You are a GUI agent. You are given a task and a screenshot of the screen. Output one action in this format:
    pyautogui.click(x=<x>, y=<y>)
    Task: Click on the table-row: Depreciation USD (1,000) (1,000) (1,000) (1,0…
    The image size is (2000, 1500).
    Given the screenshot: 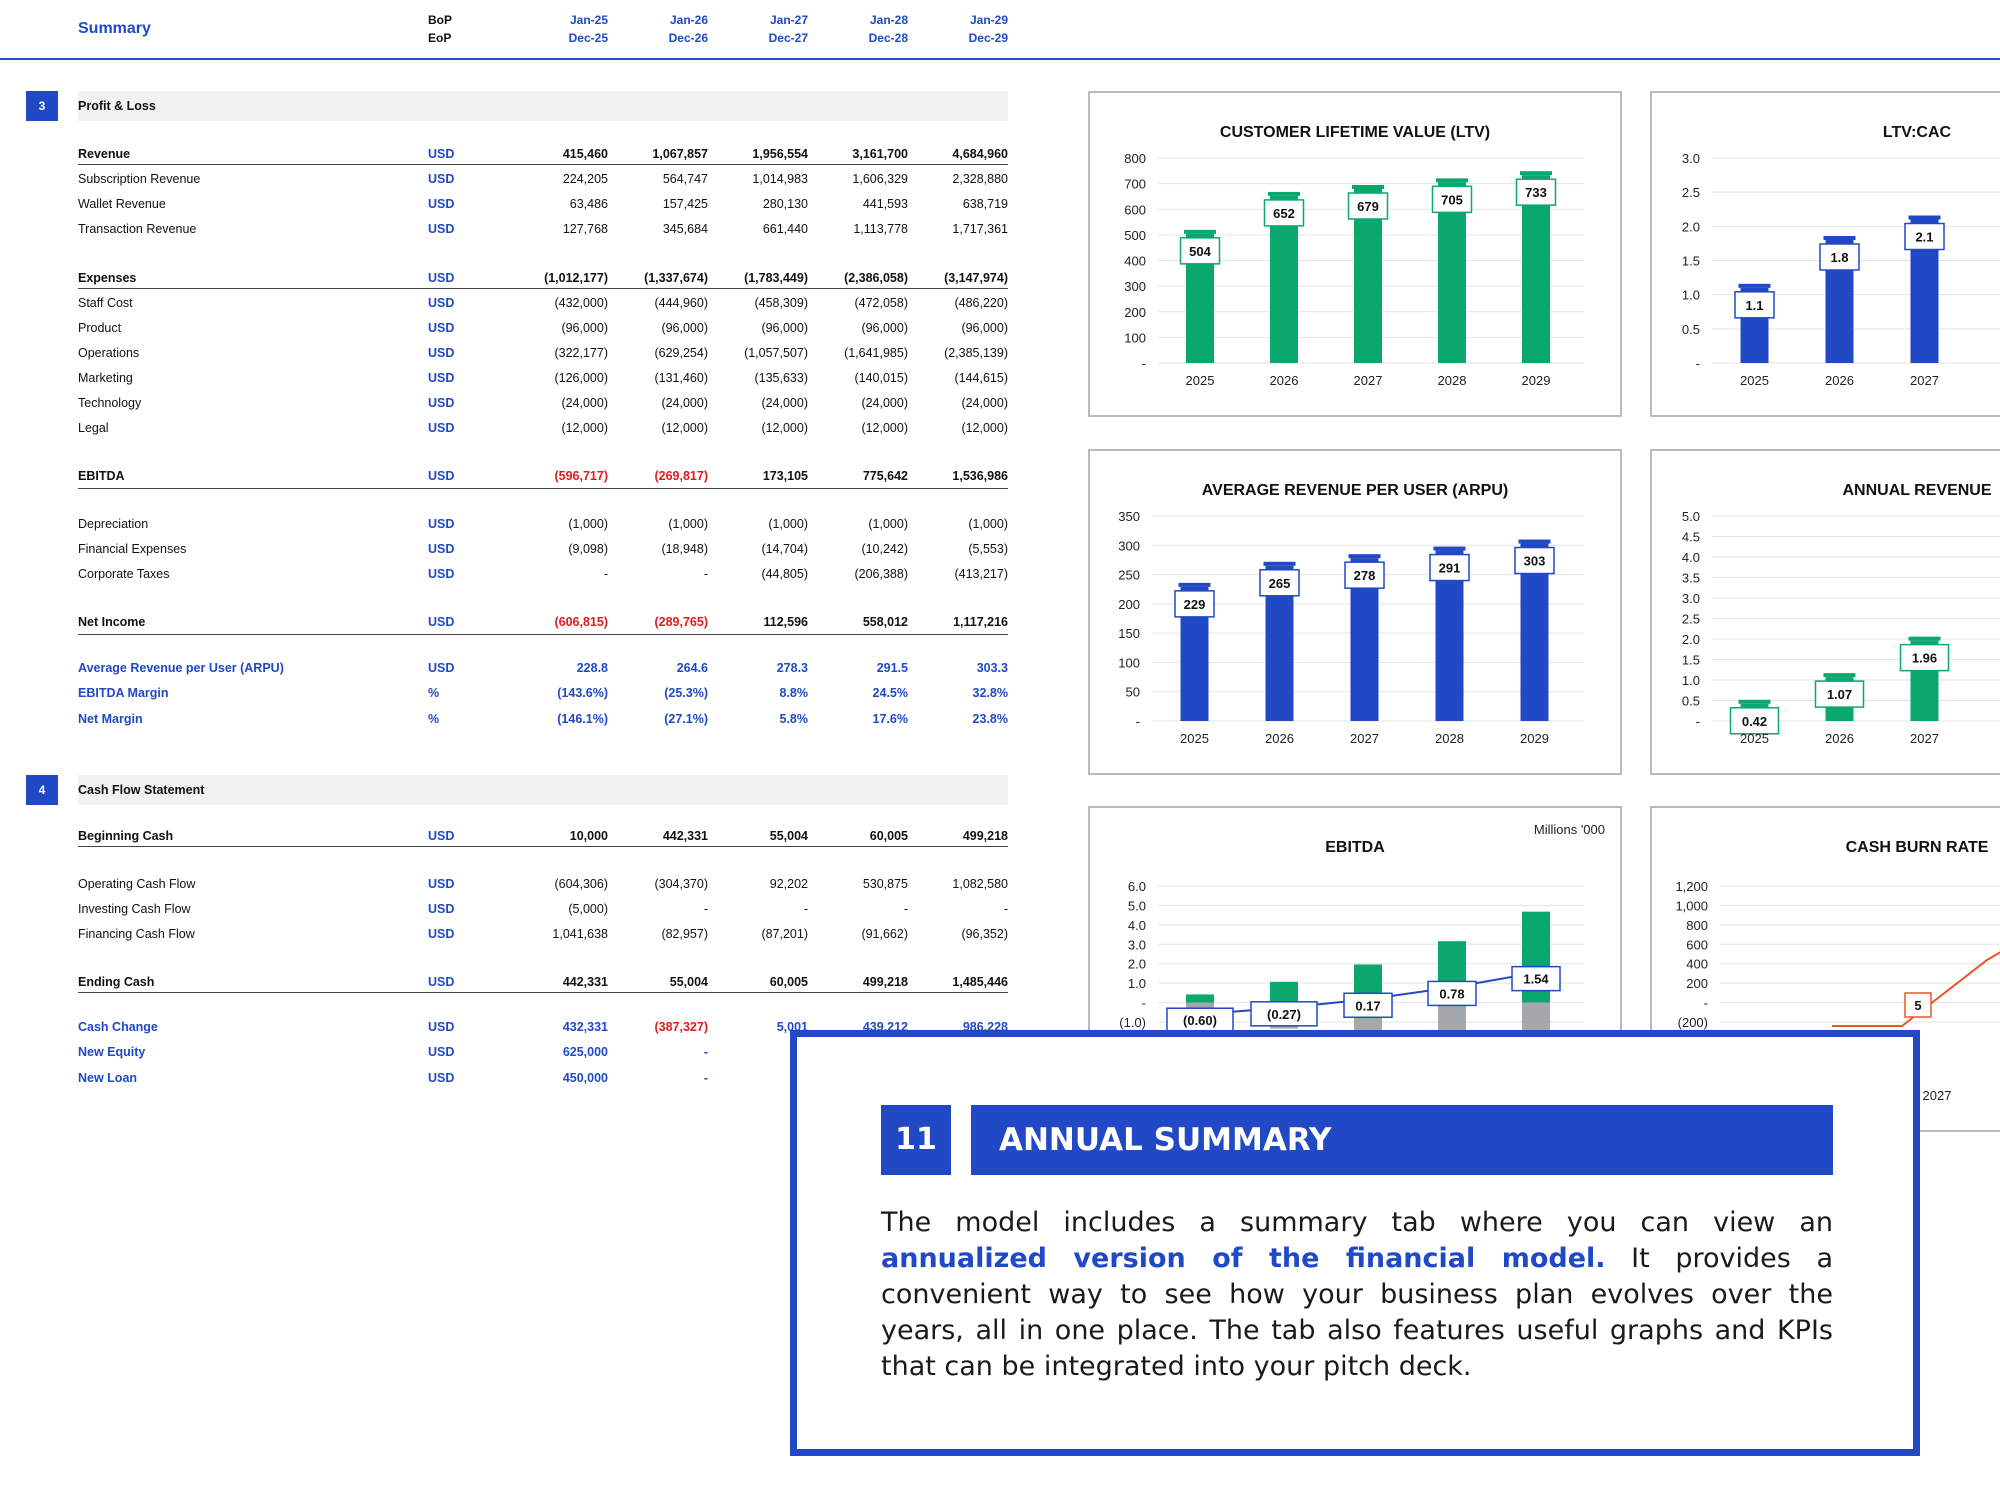 What is the action you would take?
    pyautogui.click(x=505, y=526)
    